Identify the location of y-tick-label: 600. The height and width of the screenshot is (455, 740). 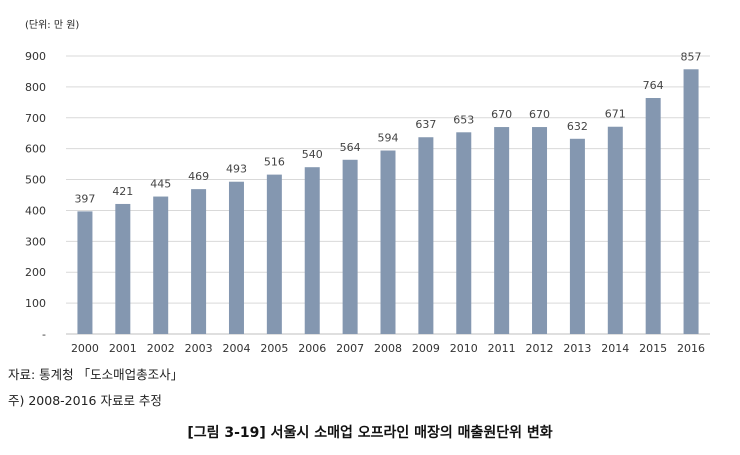
(35, 149).